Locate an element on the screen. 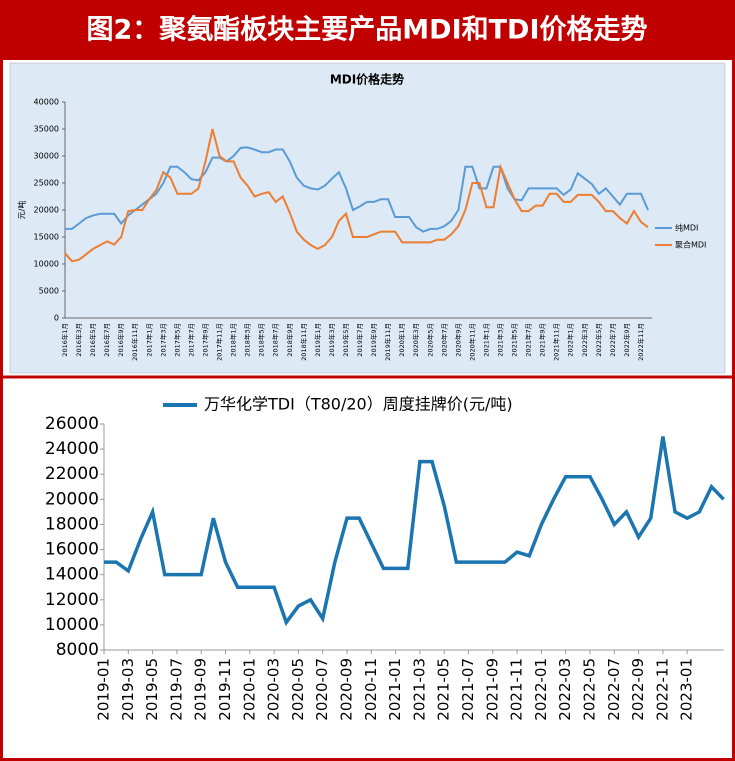 The image size is (735, 761). x-tick-label: 2018年5月 is located at coordinates (261, 340).